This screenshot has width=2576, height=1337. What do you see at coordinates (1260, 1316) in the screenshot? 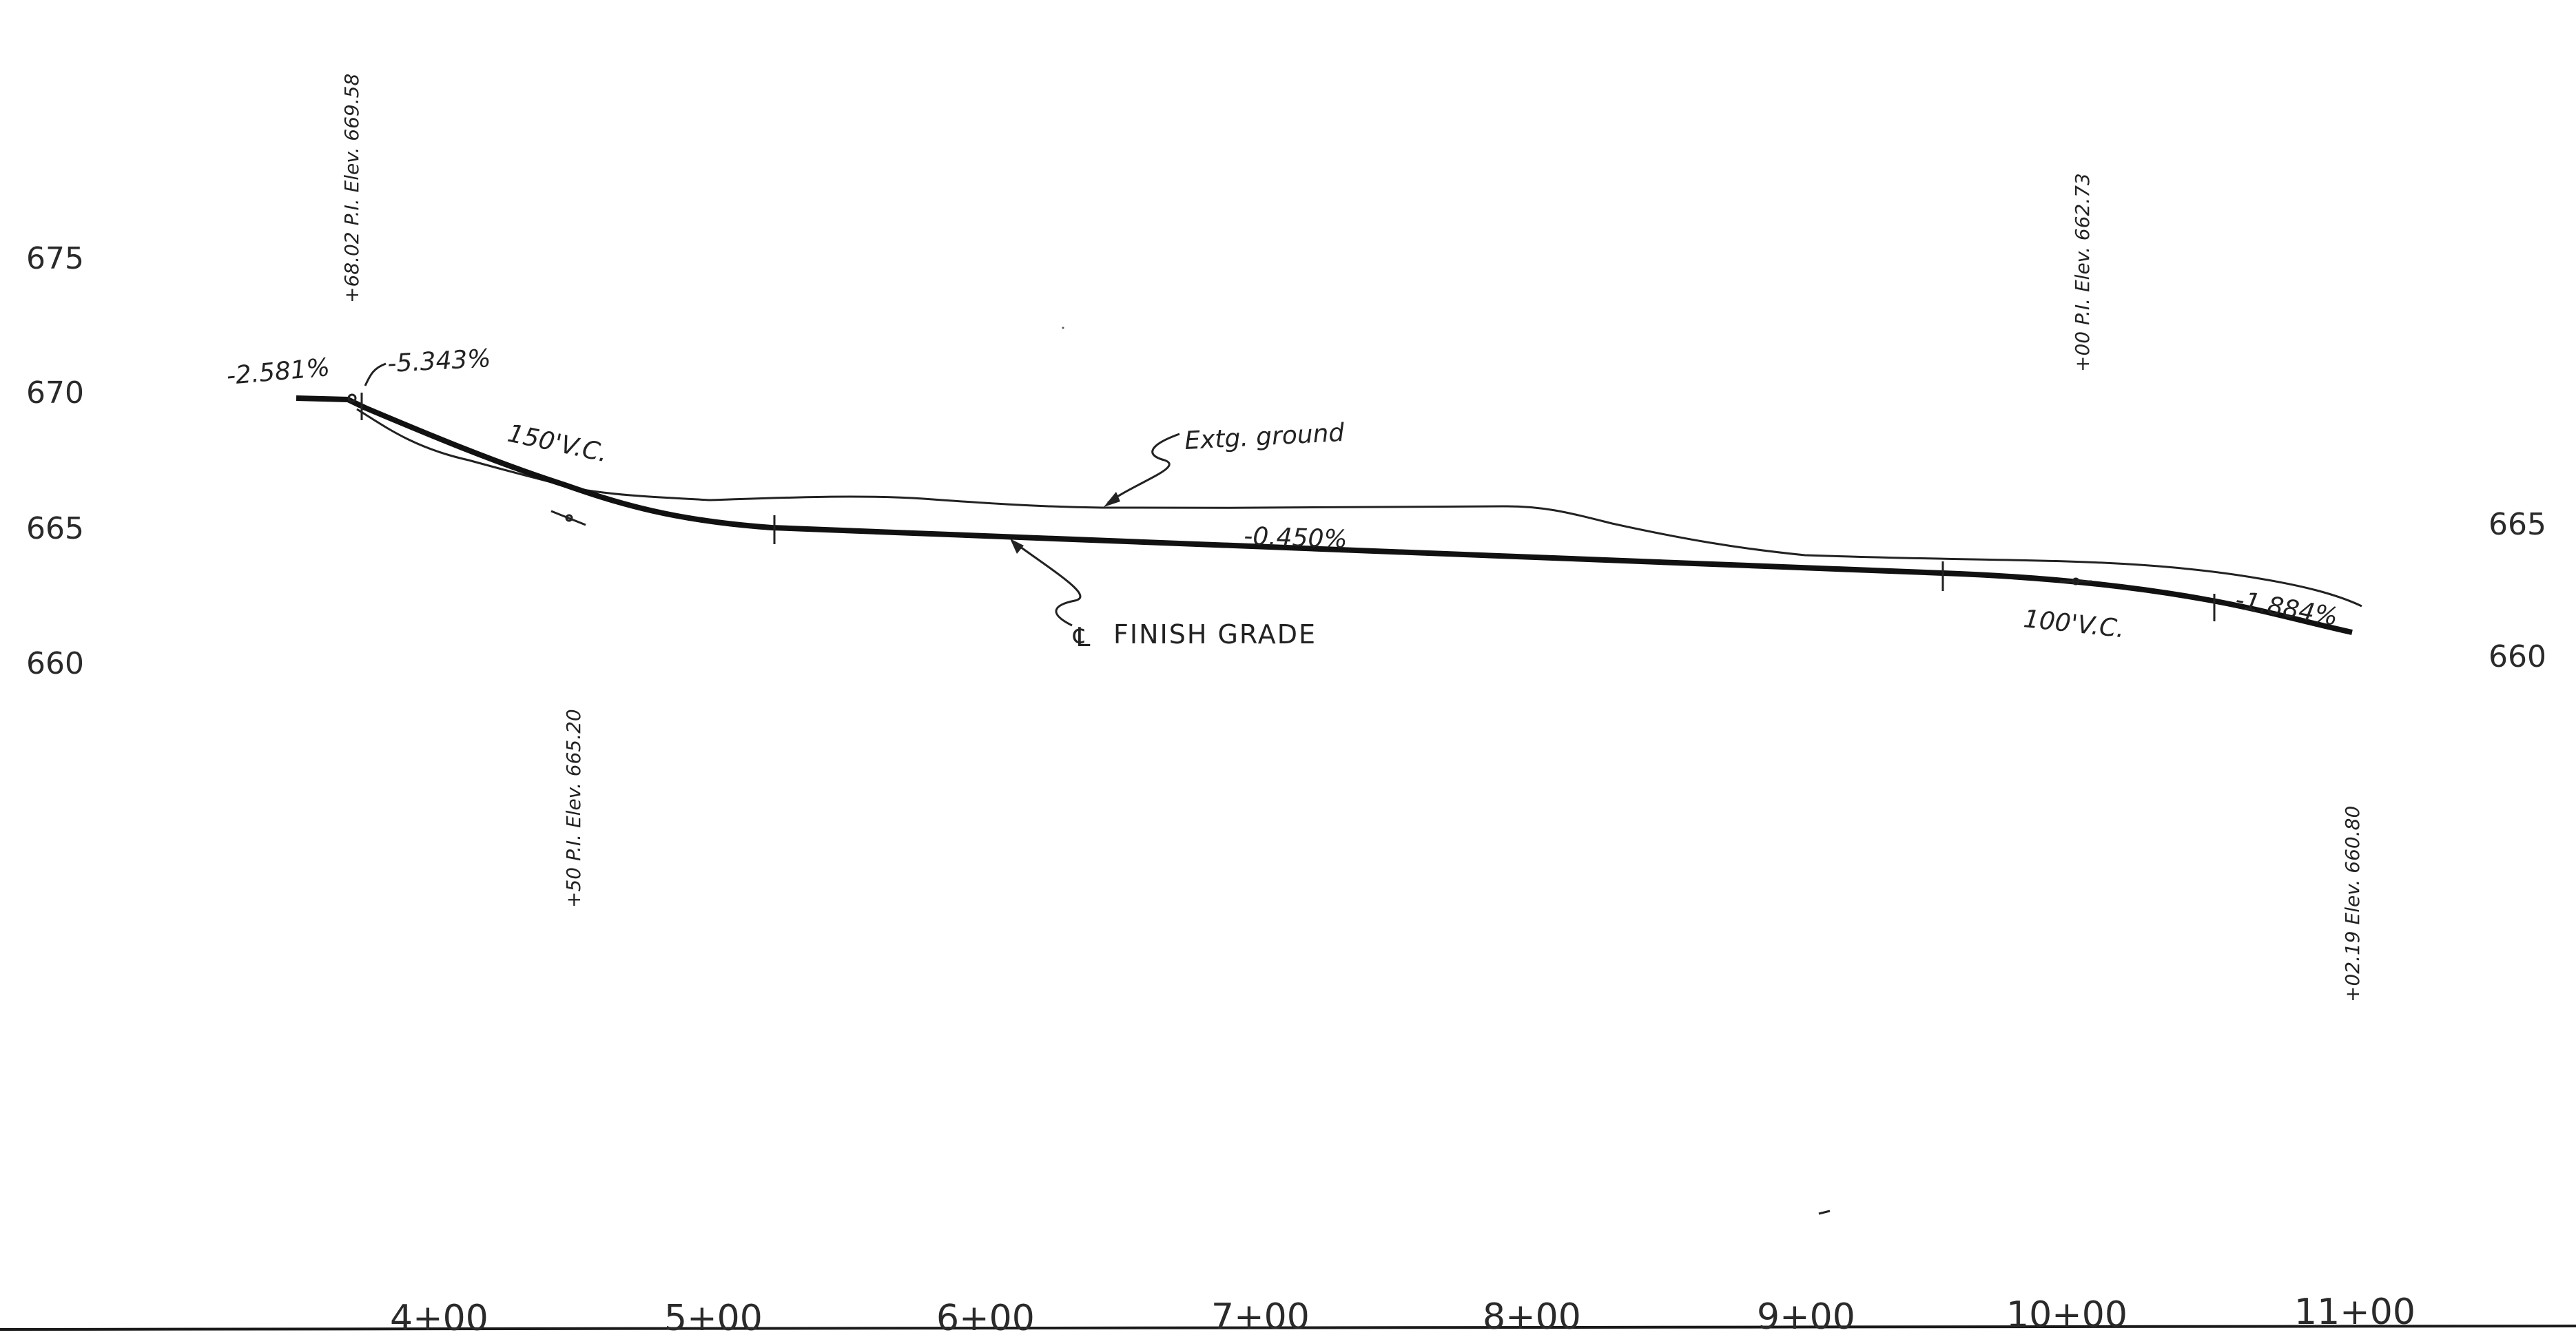
I see `station-7-00: 7+00` at bounding box center [1260, 1316].